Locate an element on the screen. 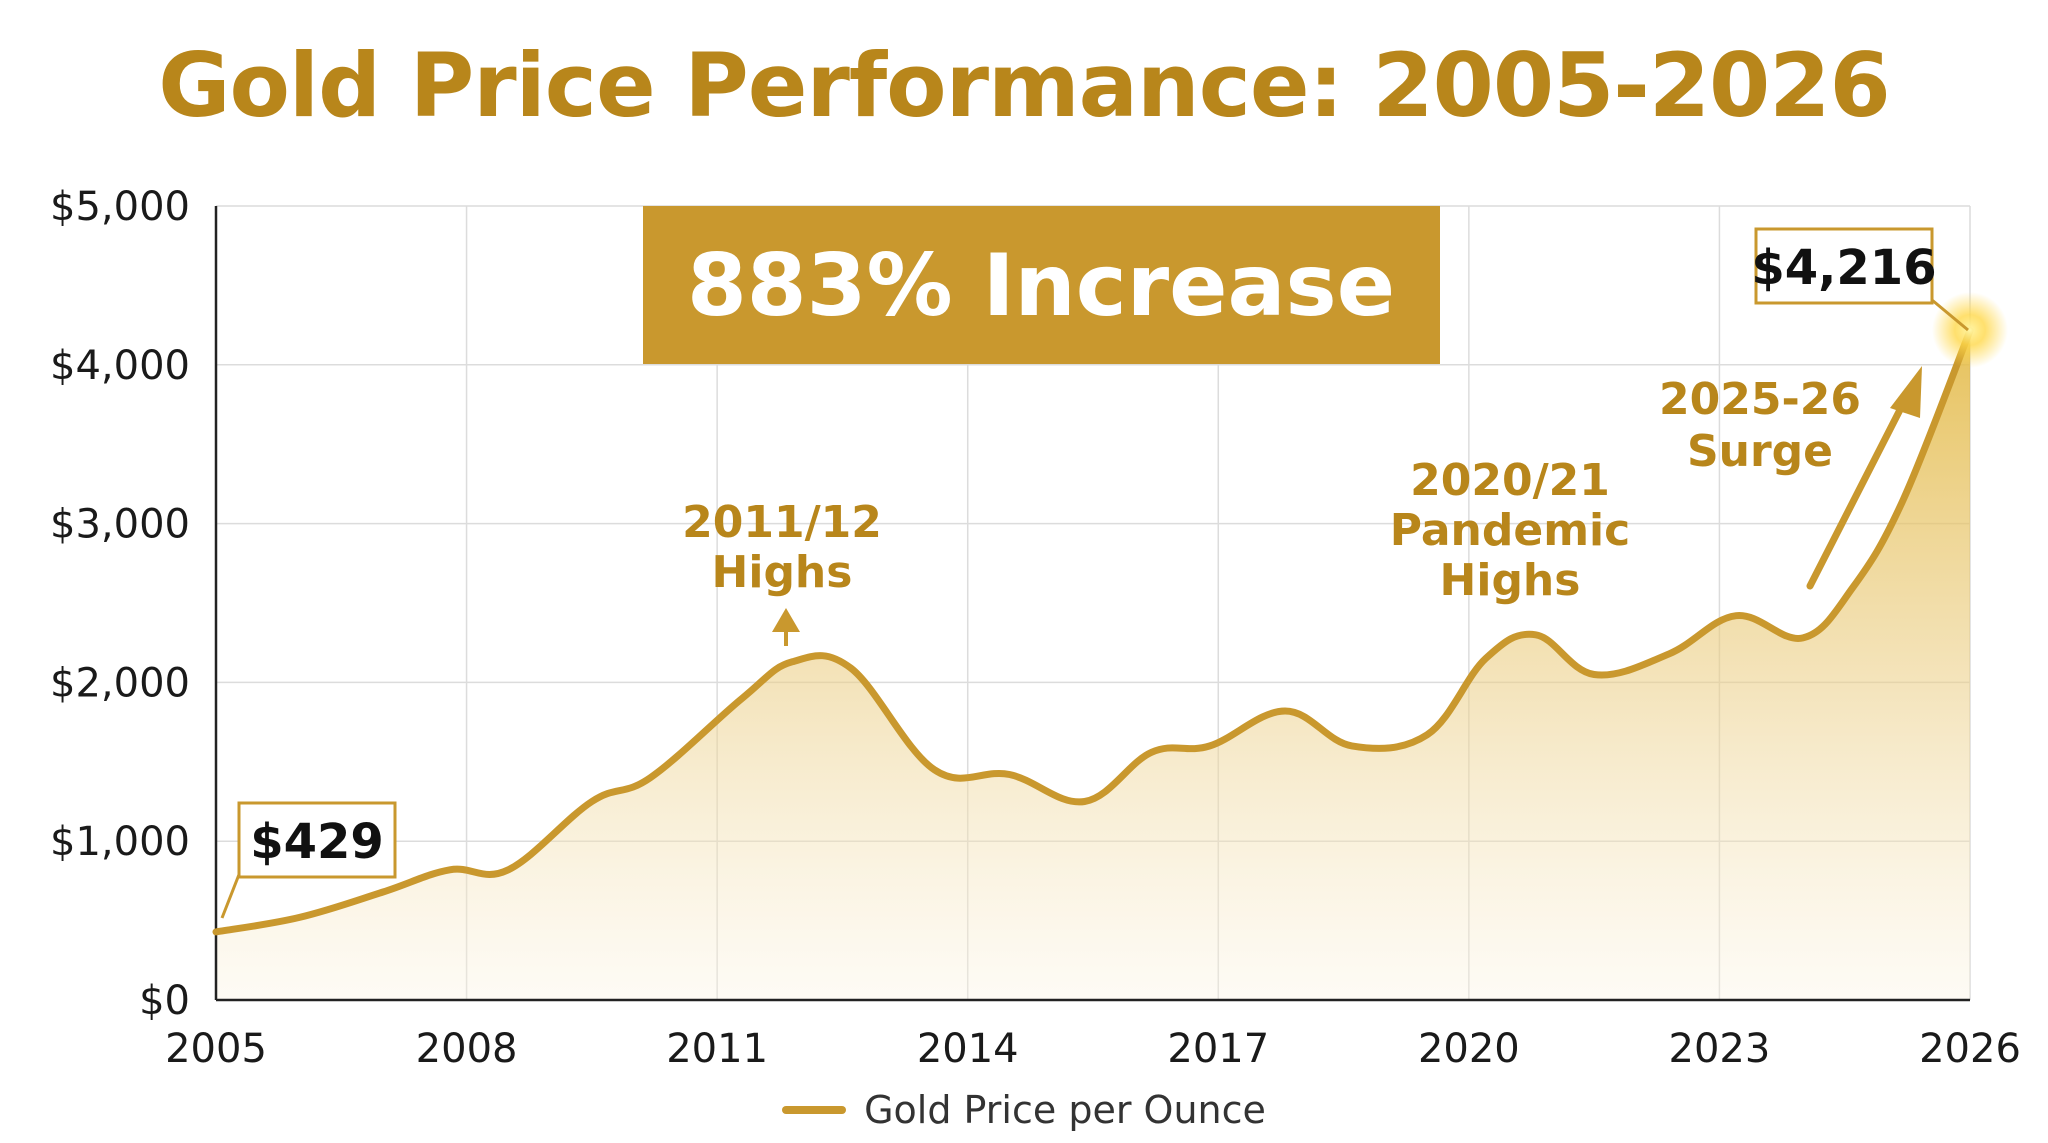 Image resolution: width=2048 pixels, height=1143 pixels. legend: Gold Price per Ounce is located at coordinates (1024, 1110).